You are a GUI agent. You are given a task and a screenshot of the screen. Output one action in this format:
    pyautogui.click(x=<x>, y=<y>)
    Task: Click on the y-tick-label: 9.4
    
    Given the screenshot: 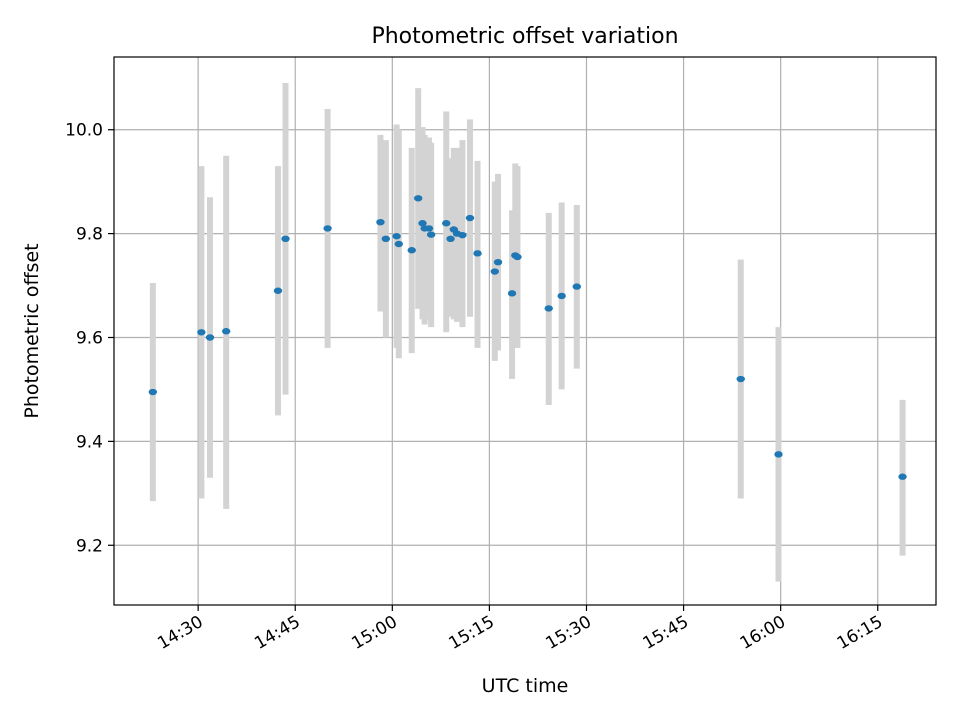 What is the action you would take?
    pyautogui.click(x=89, y=442)
    